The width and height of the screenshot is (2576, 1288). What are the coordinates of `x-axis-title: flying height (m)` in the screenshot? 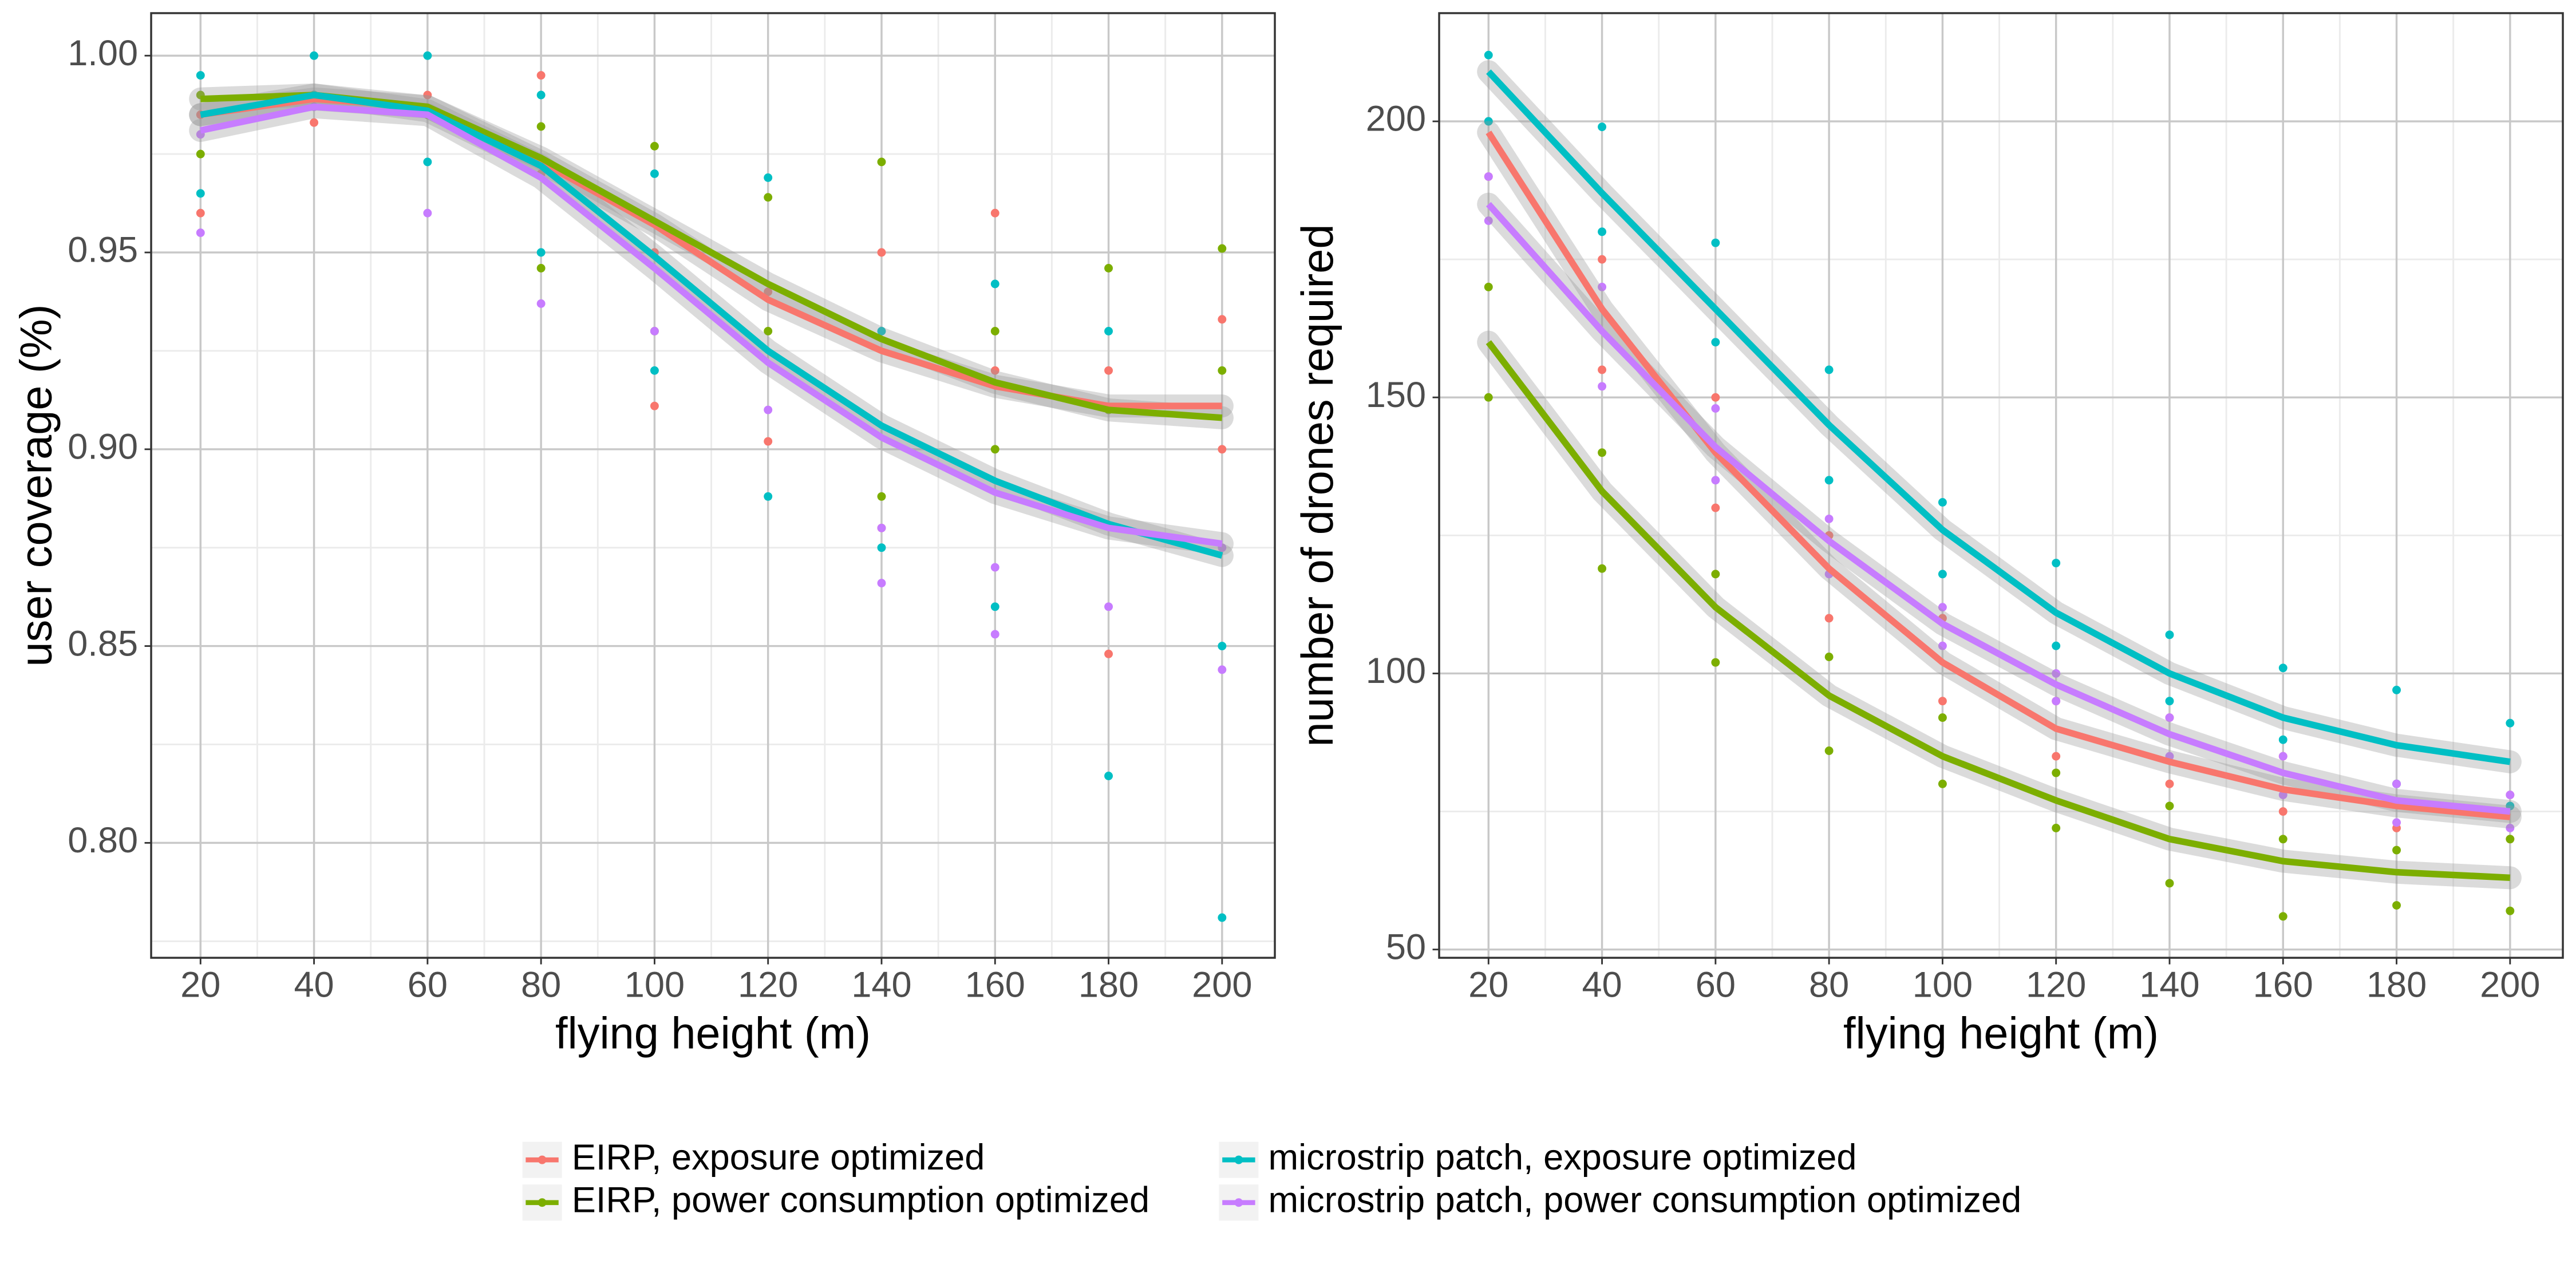 It's located at (713, 1033).